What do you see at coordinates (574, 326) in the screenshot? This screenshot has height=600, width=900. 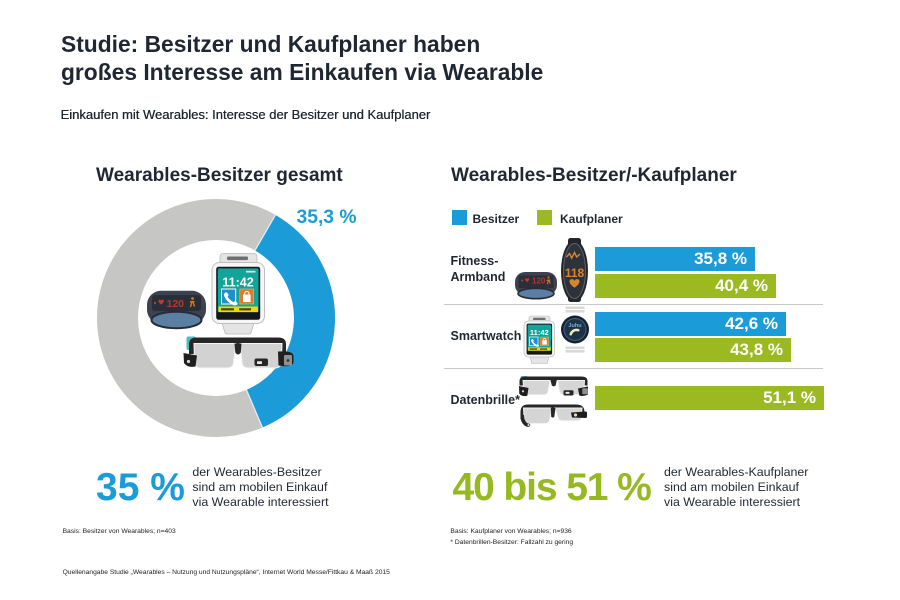 I see `svg-text: Juhu` at bounding box center [574, 326].